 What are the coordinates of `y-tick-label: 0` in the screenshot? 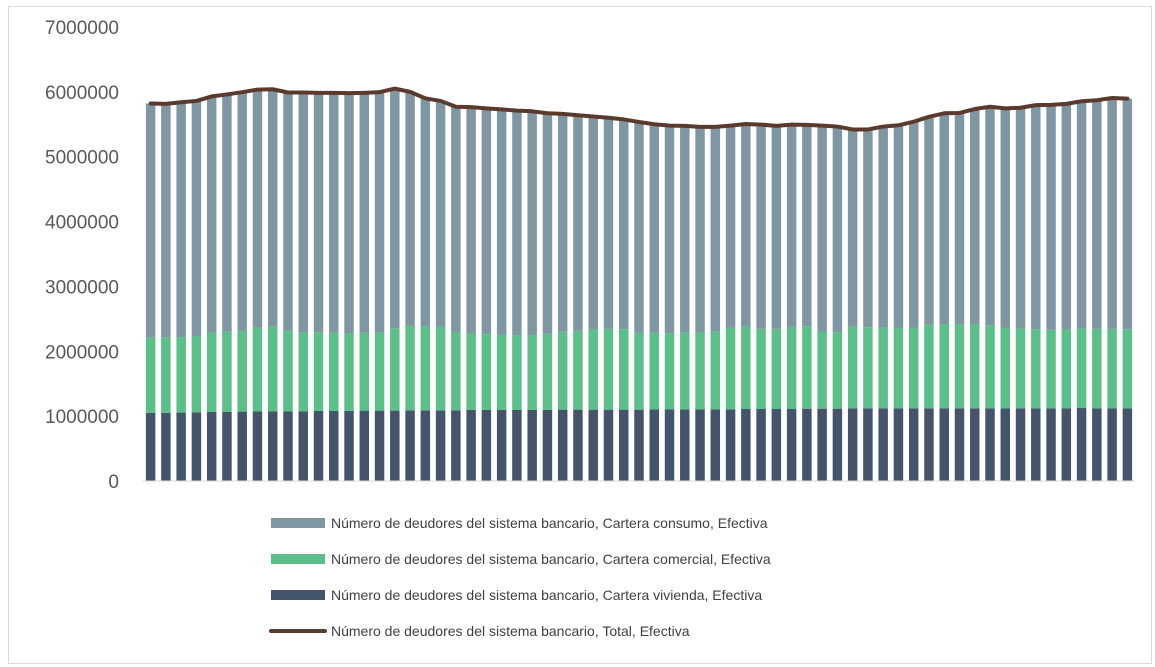 It's located at (113, 482).